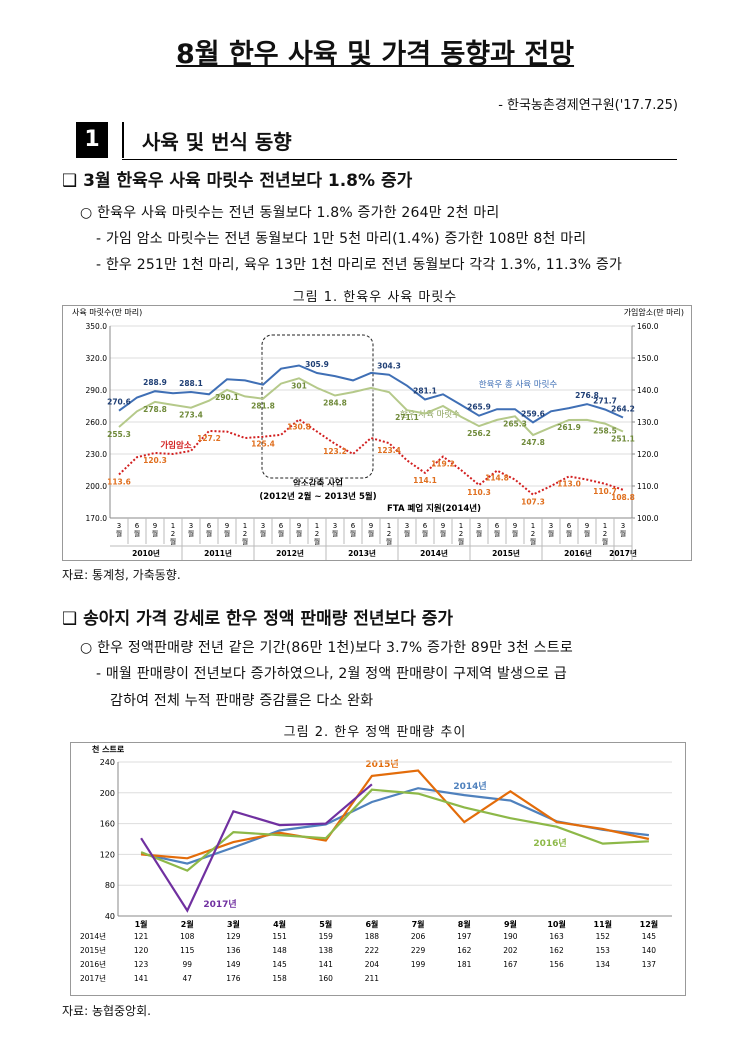 Image resolution: width=750 pixels, height=1060 pixels. I want to click on value-label: 251.1, so click(623, 438).